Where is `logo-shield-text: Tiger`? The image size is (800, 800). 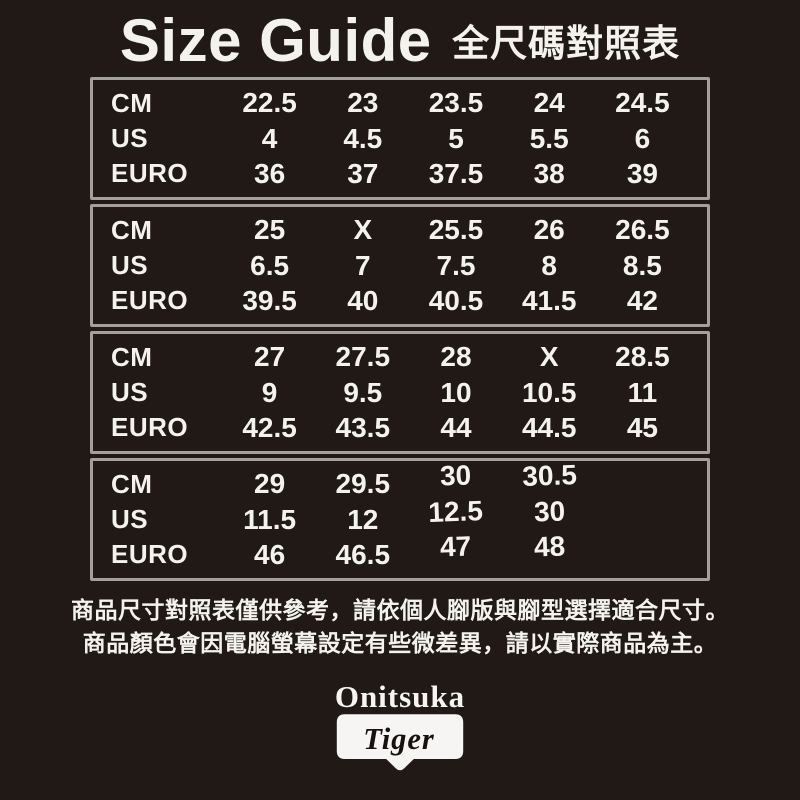 logo-shield-text: Tiger is located at coordinates (399, 739).